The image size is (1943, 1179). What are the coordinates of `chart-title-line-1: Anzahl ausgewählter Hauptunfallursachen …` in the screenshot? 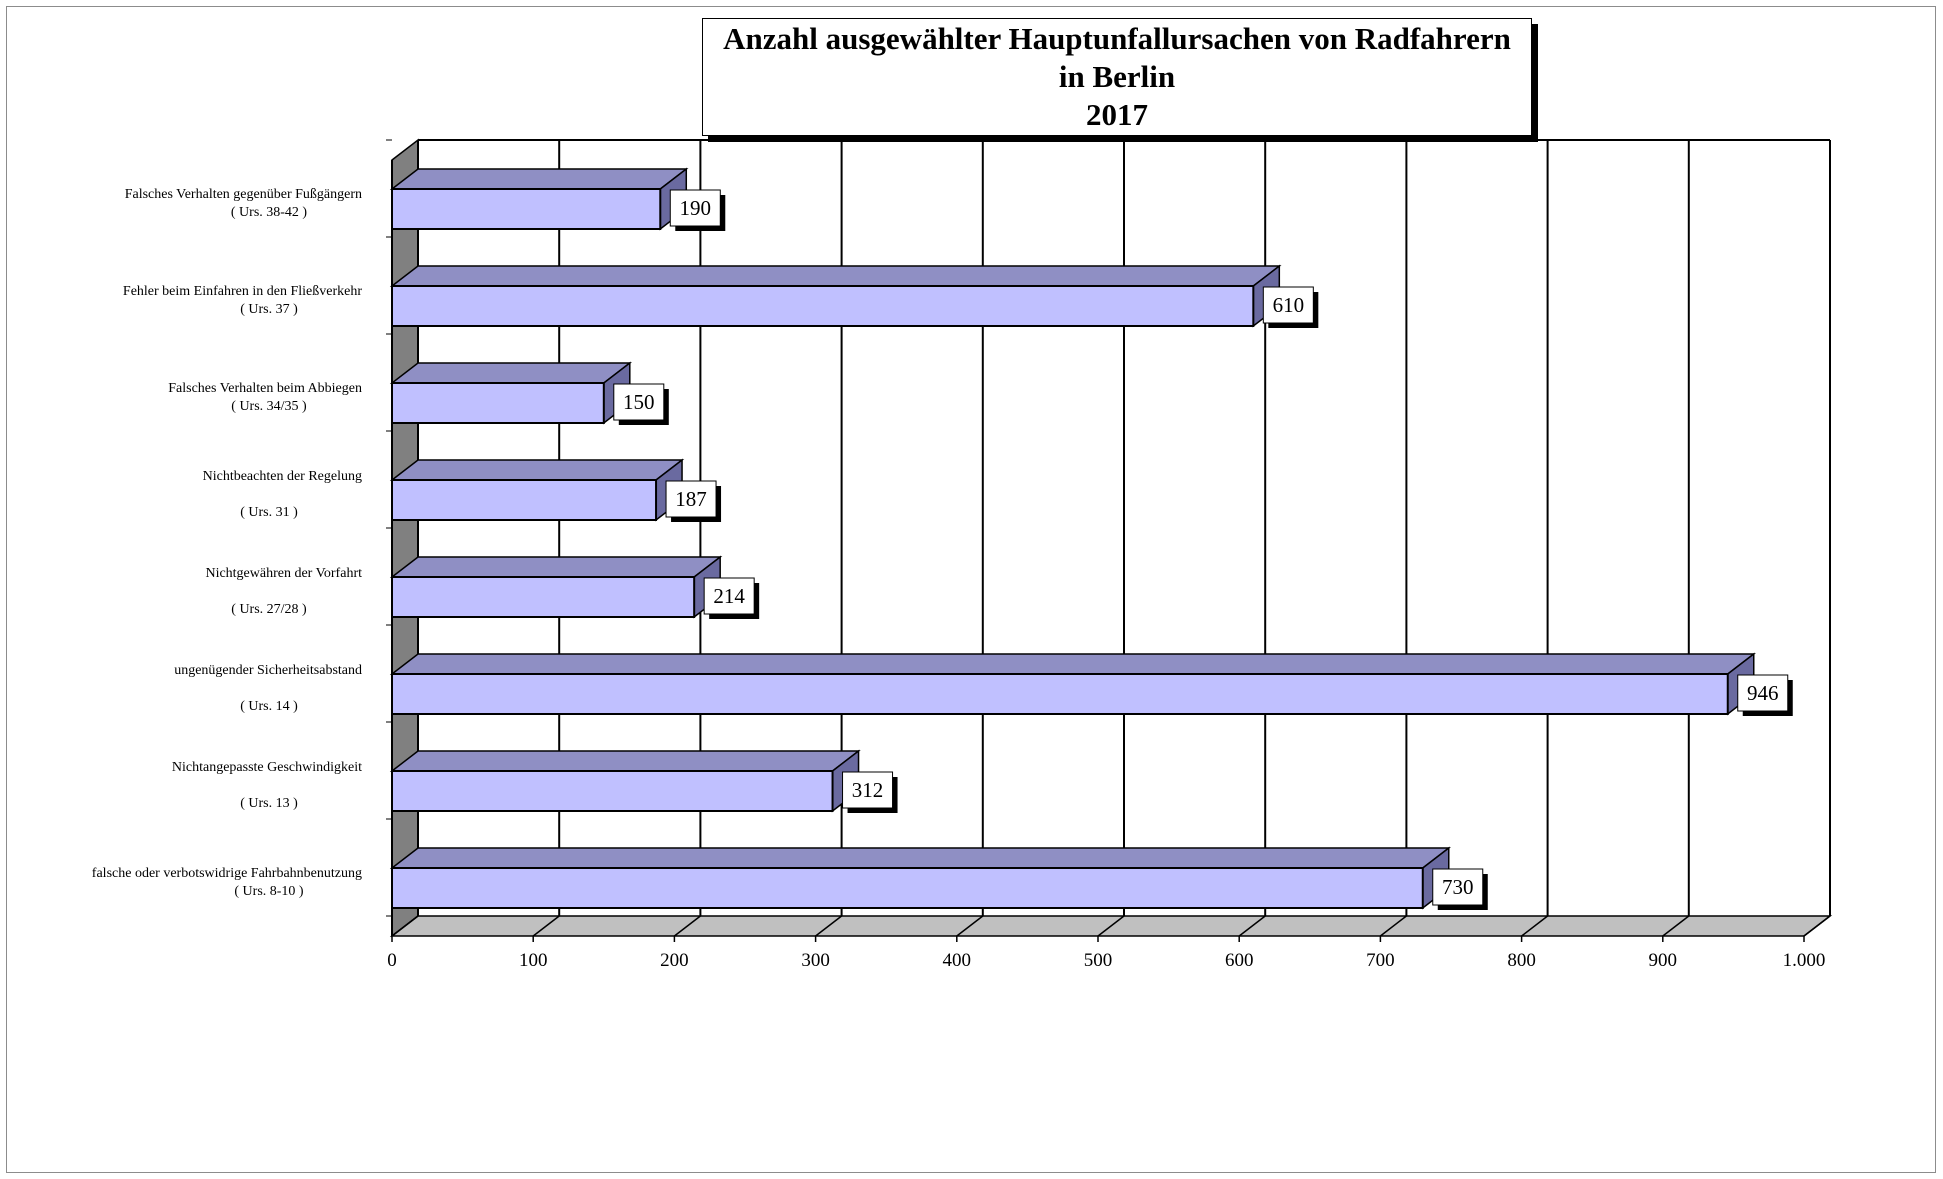 It's located at (1117, 38).